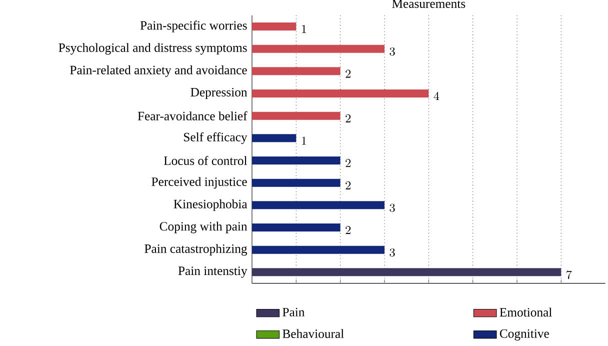 Image resolution: width=608 pixels, height=346 pixels. Describe the element at coordinates (293, 312) in the screenshot. I see `legend-label: Pain` at that location.